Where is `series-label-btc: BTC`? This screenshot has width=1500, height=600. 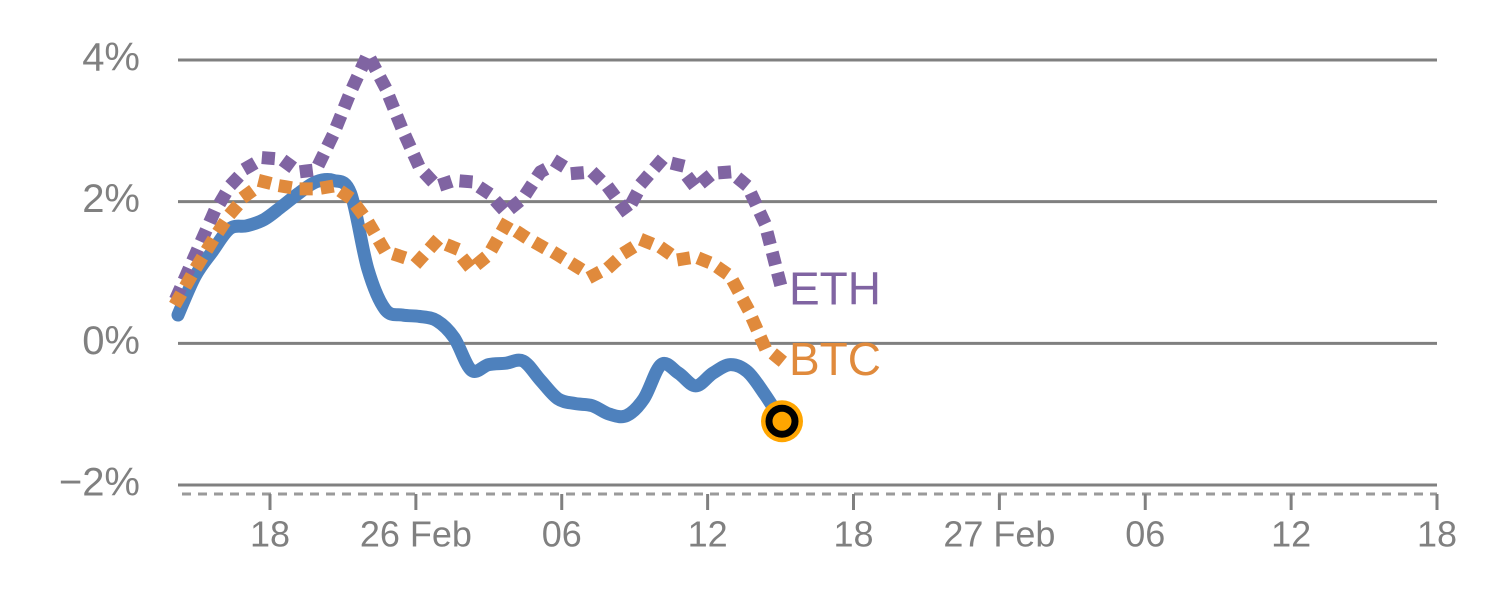
series-label-btc: BTC is located at coordinates (835, 359).